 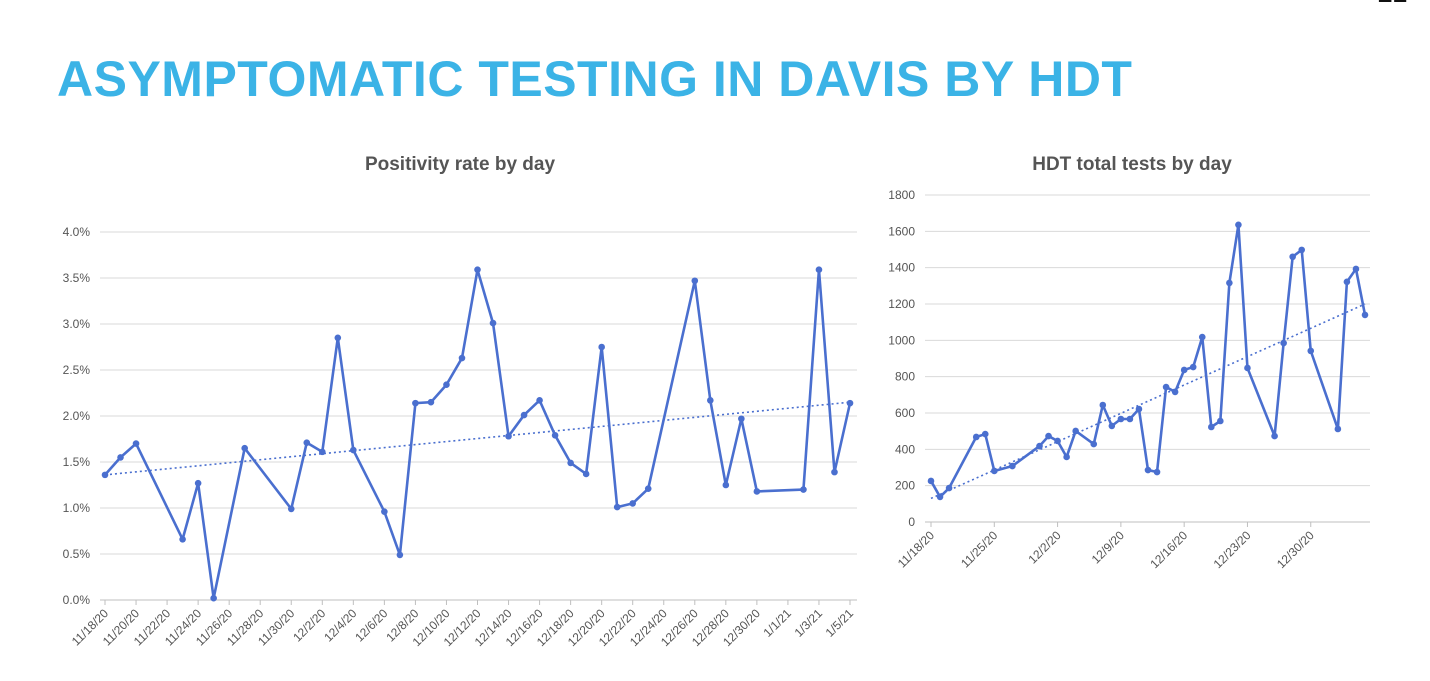 What do you see at coordinates (905, 486) in the screenshot?
I see `y-tick-label: 200` at bounding box center [905, 486].